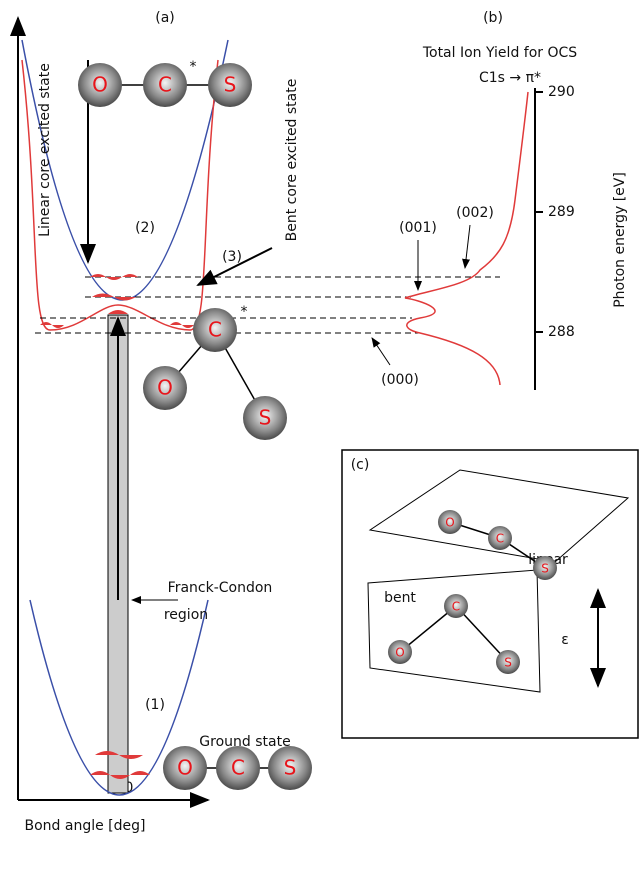 Image resolution: width=644 pixels, height=871 pixels. What do you see at coordinates (117, 526) in the screenshot?
I see `wavefunctions` at bounding box center [117, 526].